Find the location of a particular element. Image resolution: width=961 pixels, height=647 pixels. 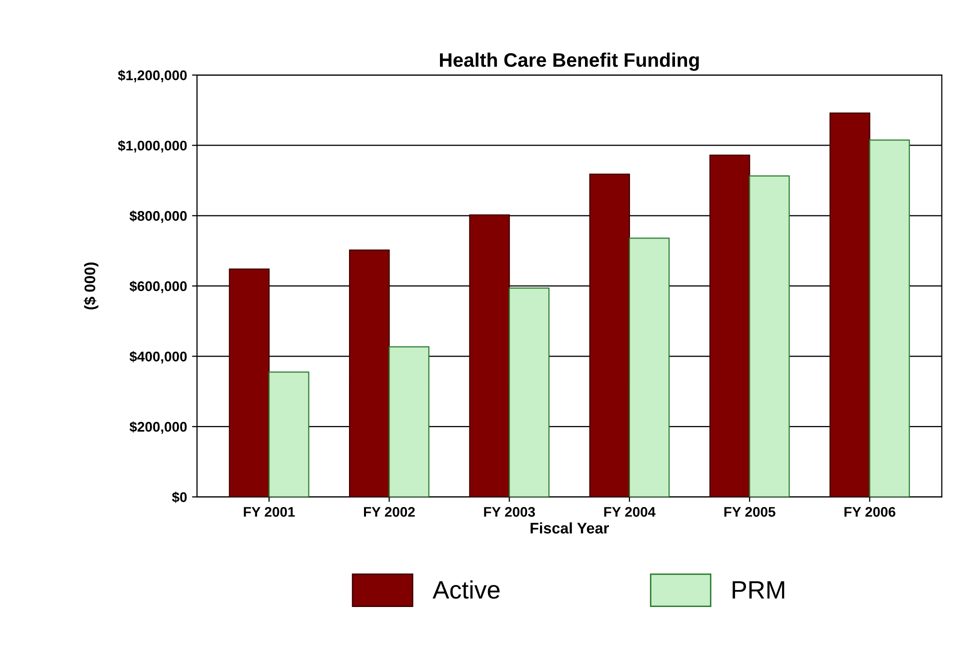

chart-title: Health Care Benefit Funding is located at coordinates (569, 61).